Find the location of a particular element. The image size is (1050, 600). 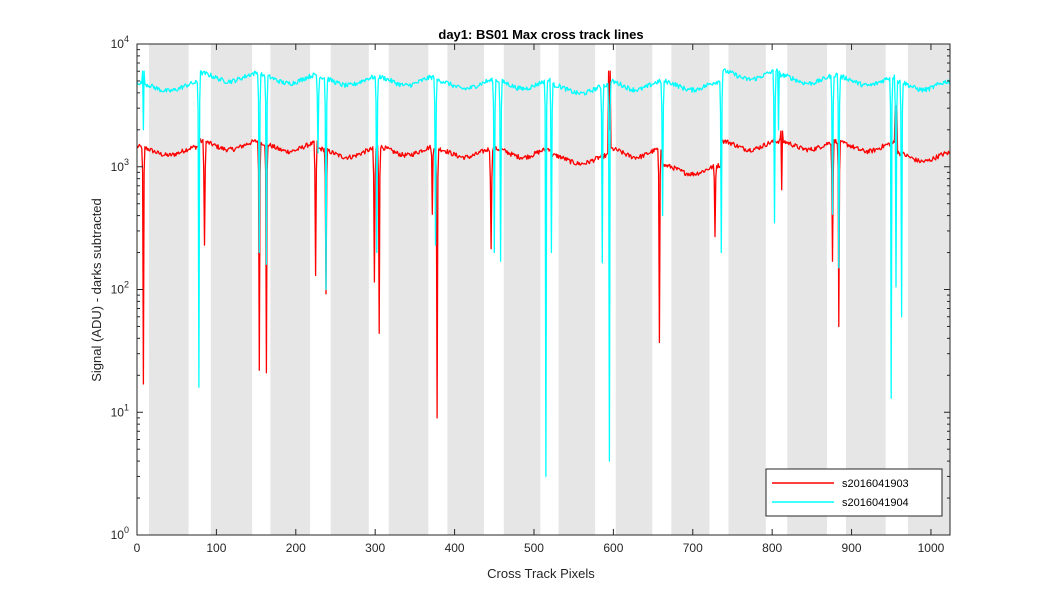

x-tick-label: 300 is located at coordinates (375, 548).